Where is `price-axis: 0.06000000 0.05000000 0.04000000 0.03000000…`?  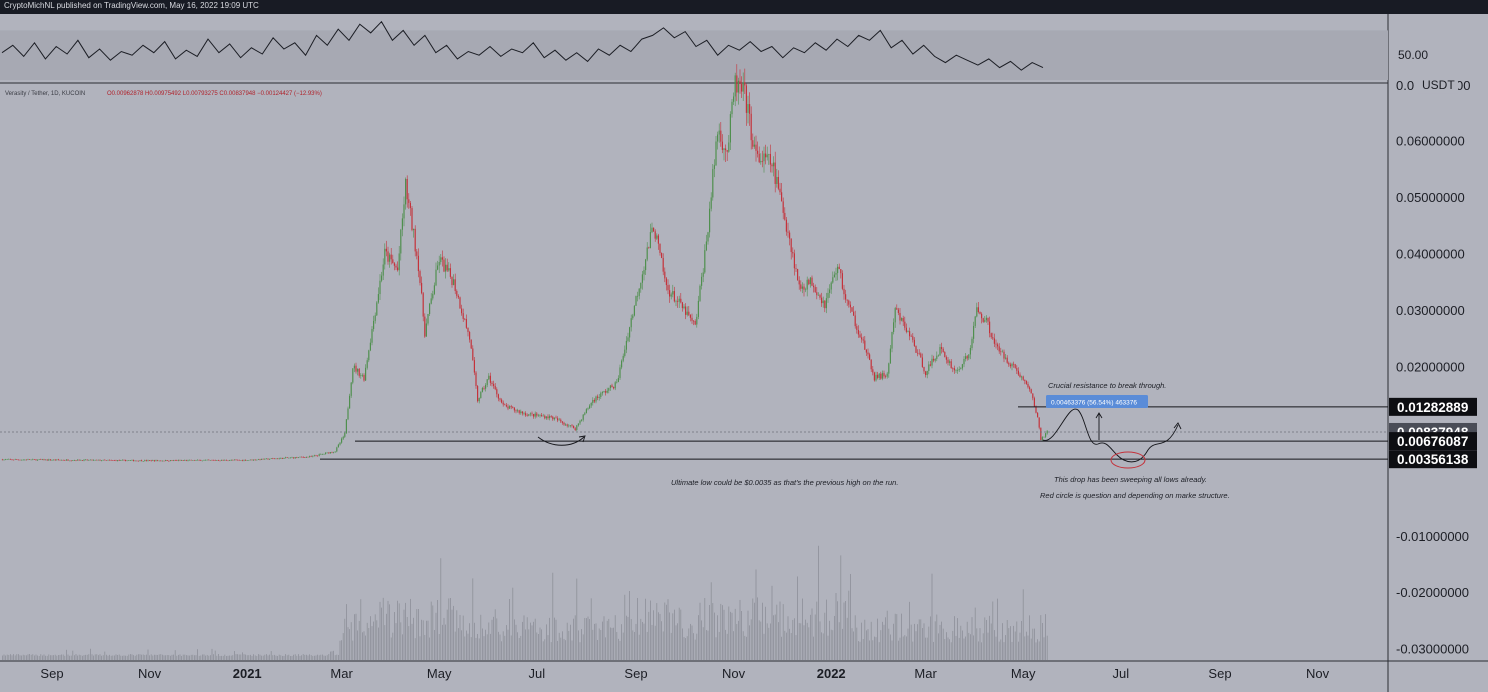 price-axis: 0.06000000 0.05000000 0.04000000 0.03000000… is located at coordinates (1433, 367).